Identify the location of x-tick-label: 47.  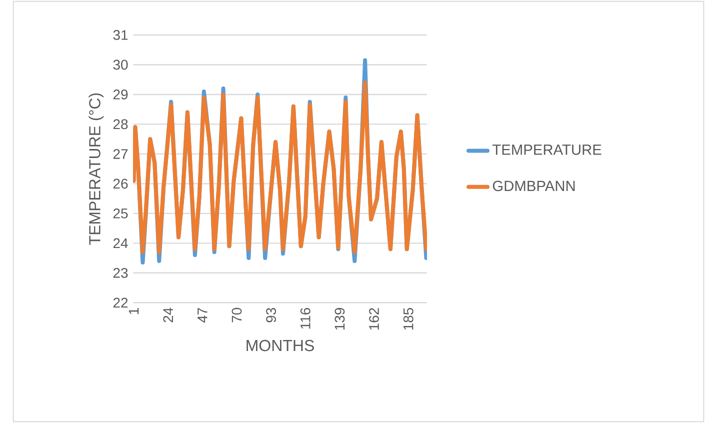
(203, 315).